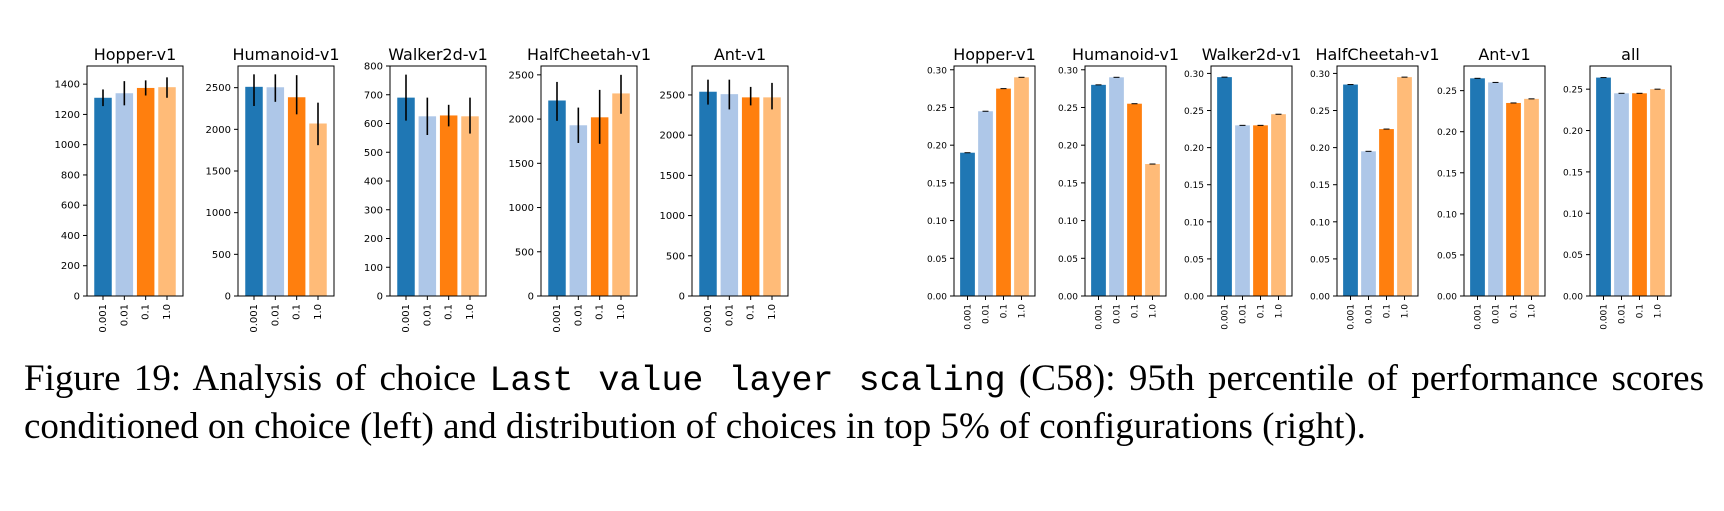  Describe the element at coordinates (373, 124) in the screenshot. I see `y-tick-label: 600` at that location.